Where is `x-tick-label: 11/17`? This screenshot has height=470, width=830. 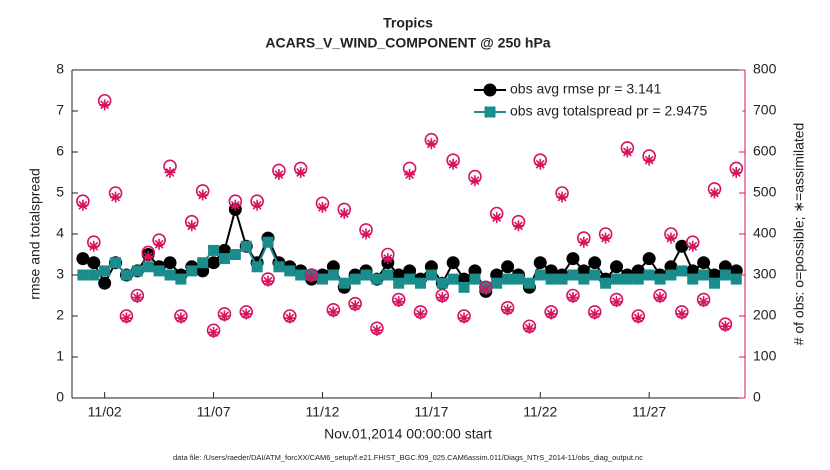 x-tick-label: 11/17 is located at coordinates (431, 412).